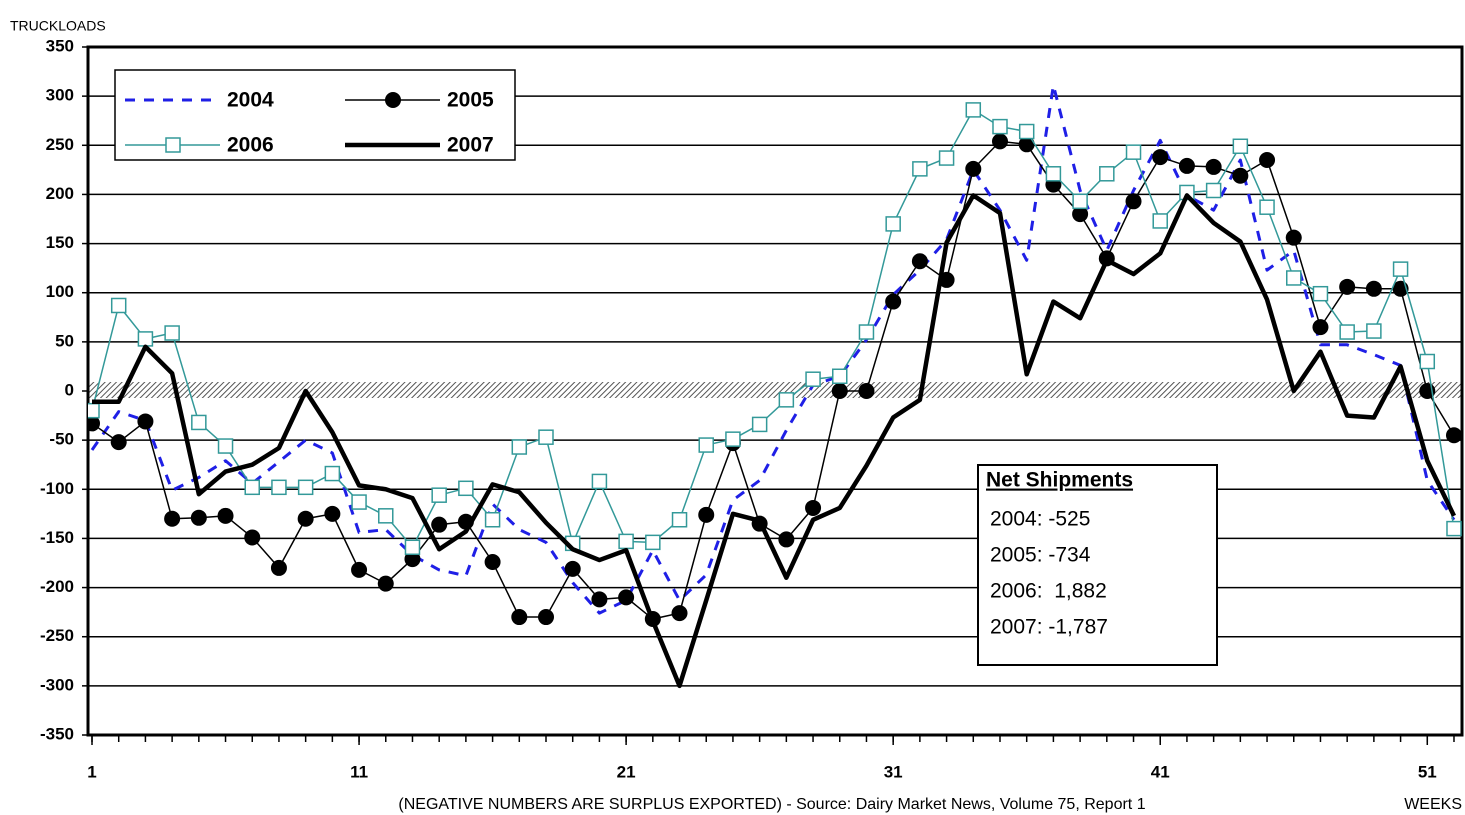 This screenshot has width=1465, height=815. Describe the element at coordinates (893, 771) in the screenshot. I see `x-tick-label: 31` at that location.